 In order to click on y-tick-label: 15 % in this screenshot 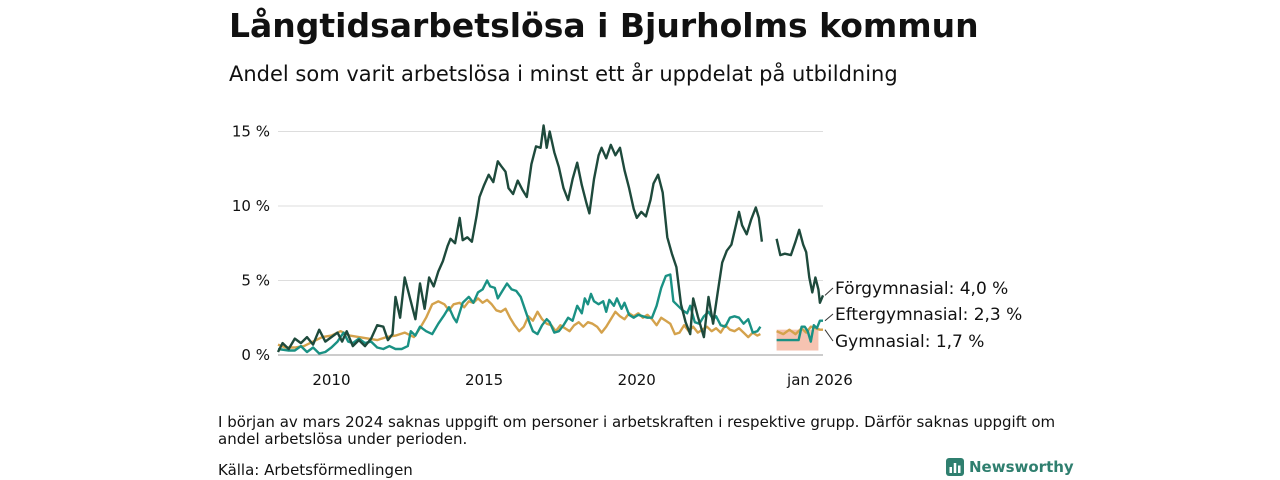, I will do `click(251, 131)`.